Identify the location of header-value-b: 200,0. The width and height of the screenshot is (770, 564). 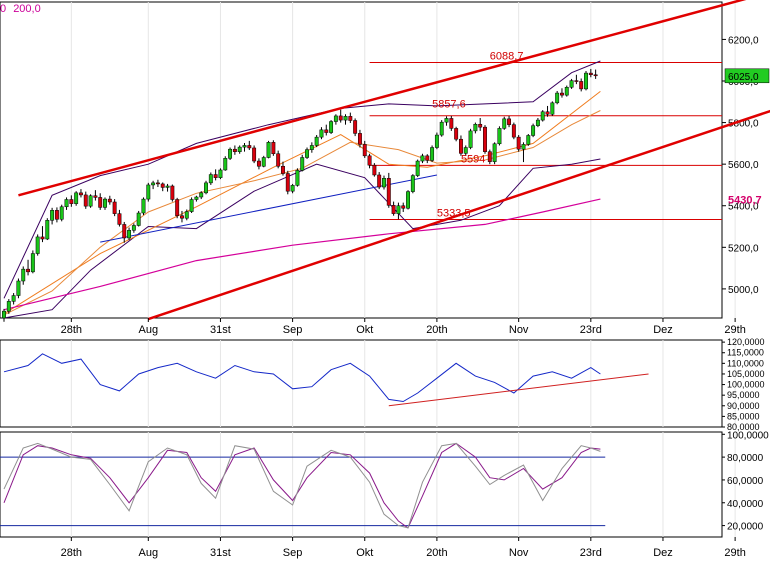
(27, 9).